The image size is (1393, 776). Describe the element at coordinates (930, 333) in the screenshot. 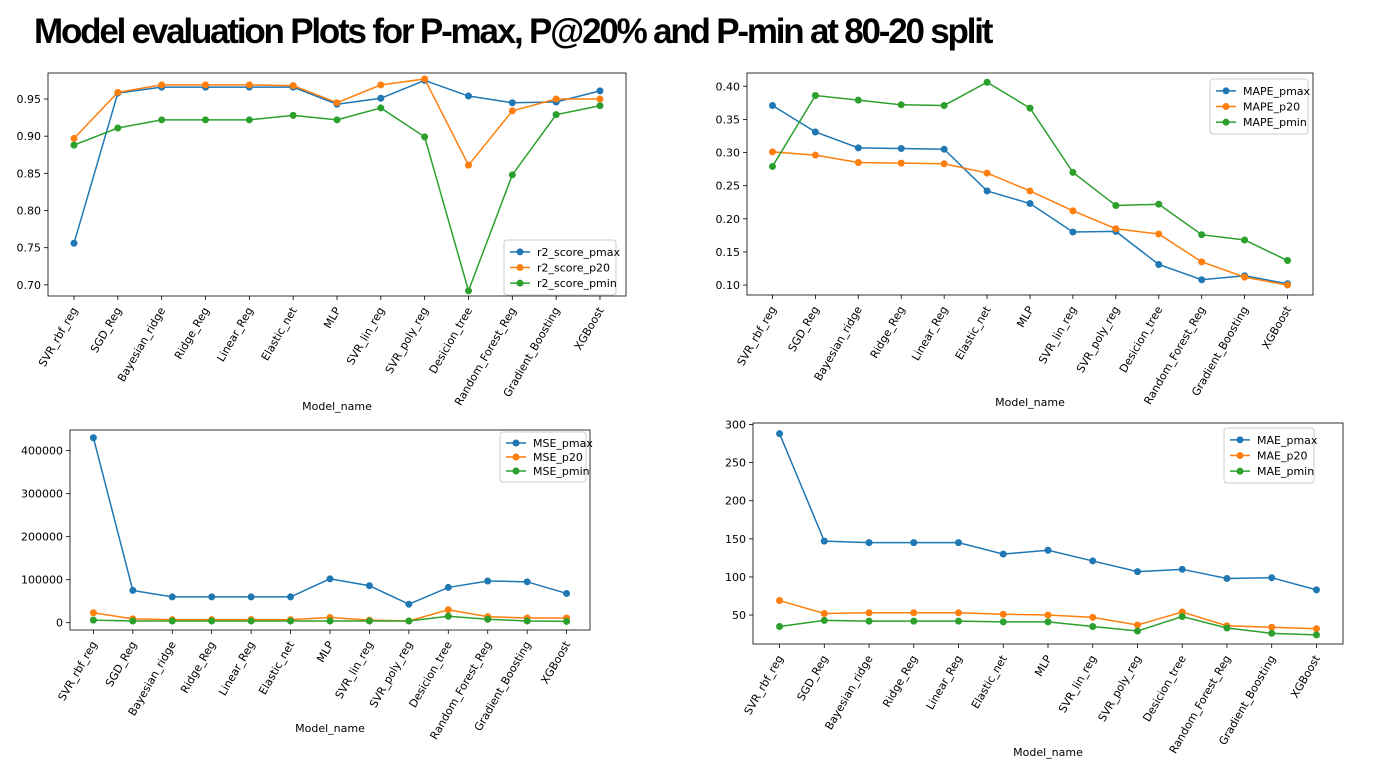

I see `mape-x-tick-label: Linear_Reg` at that location.